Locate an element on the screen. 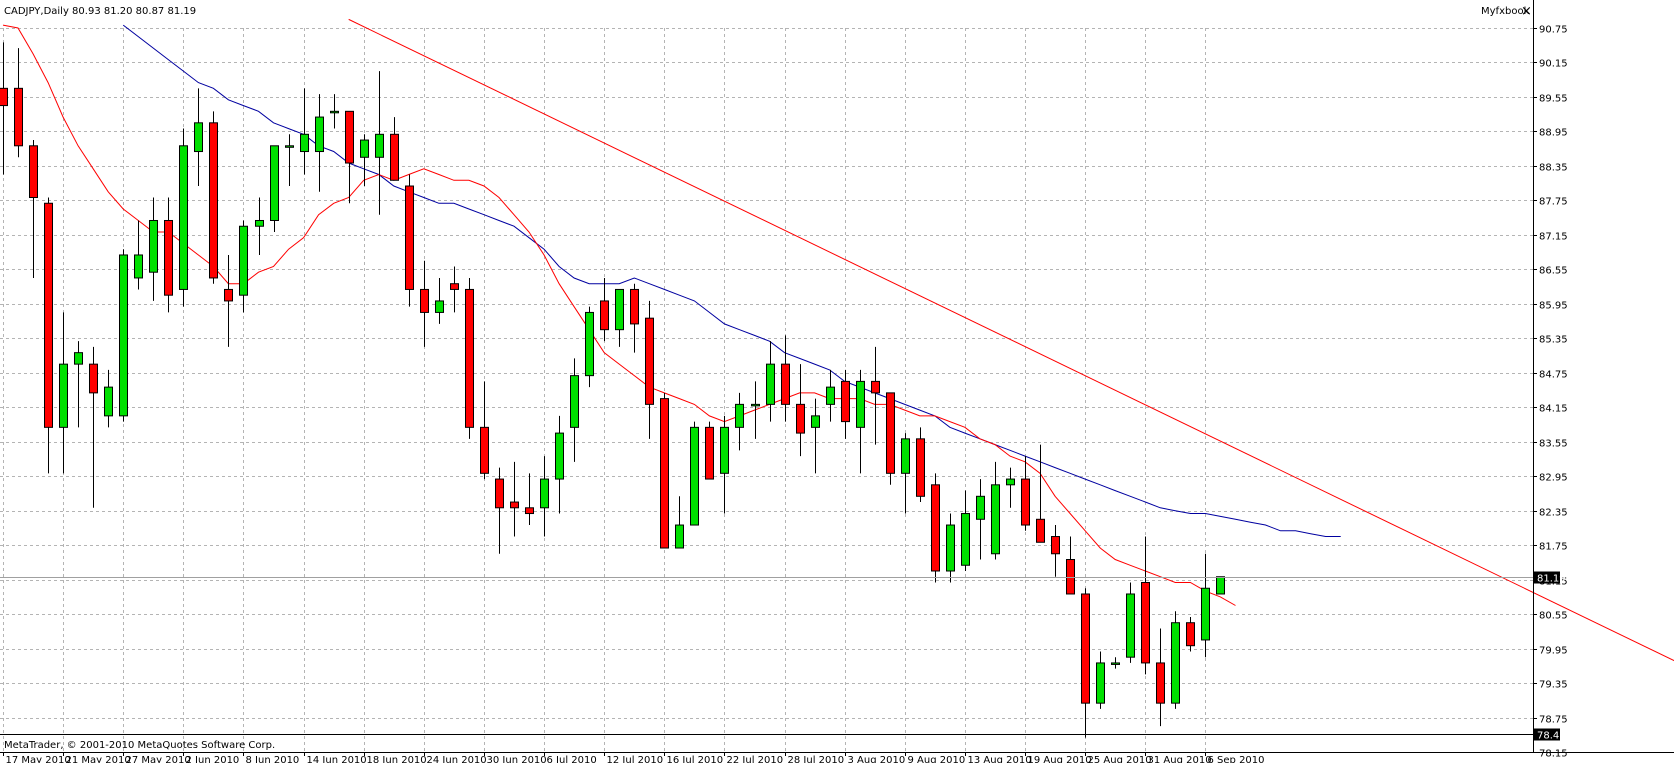 This screenshot has width=1674, height=763. time-tick-label: 19 Aug 2010 is located at coordinates (1060, 759).